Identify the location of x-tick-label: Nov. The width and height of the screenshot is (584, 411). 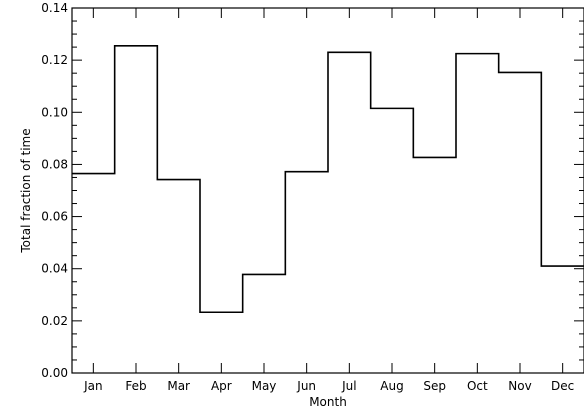
(519, 386).